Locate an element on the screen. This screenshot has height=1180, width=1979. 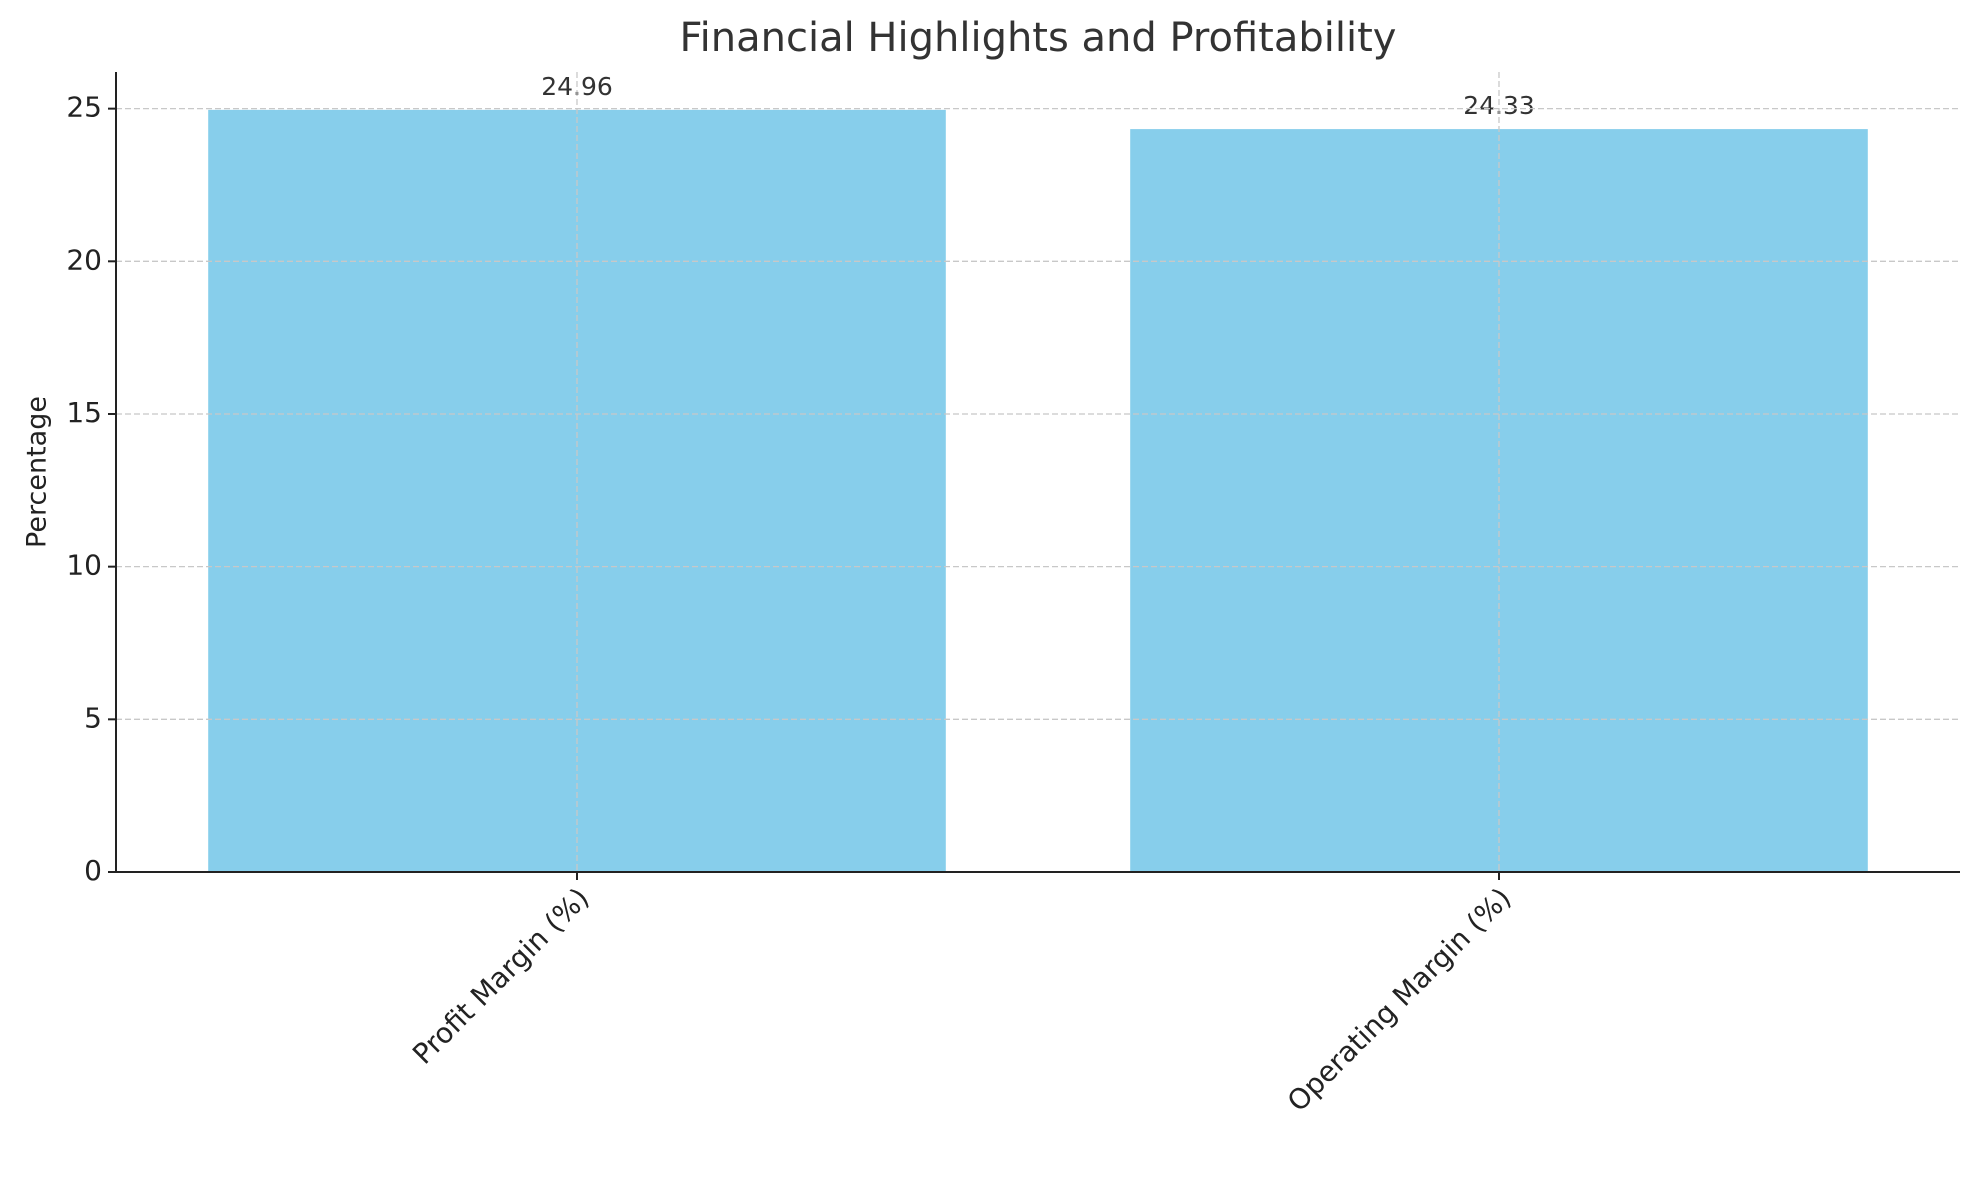
y-tick-label: 25 is located at coordinates (84, 107).